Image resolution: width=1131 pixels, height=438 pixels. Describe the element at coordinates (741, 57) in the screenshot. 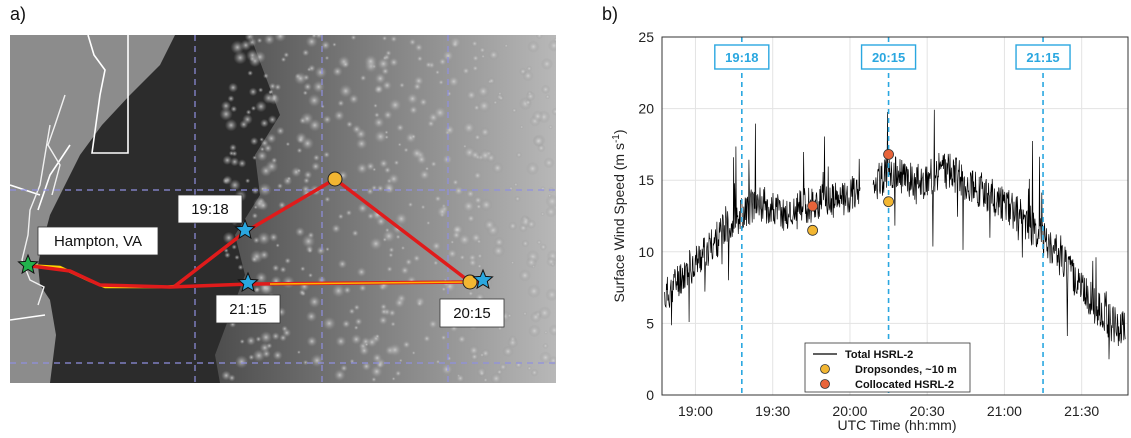

I see `reference-label: 19:18` at that location.